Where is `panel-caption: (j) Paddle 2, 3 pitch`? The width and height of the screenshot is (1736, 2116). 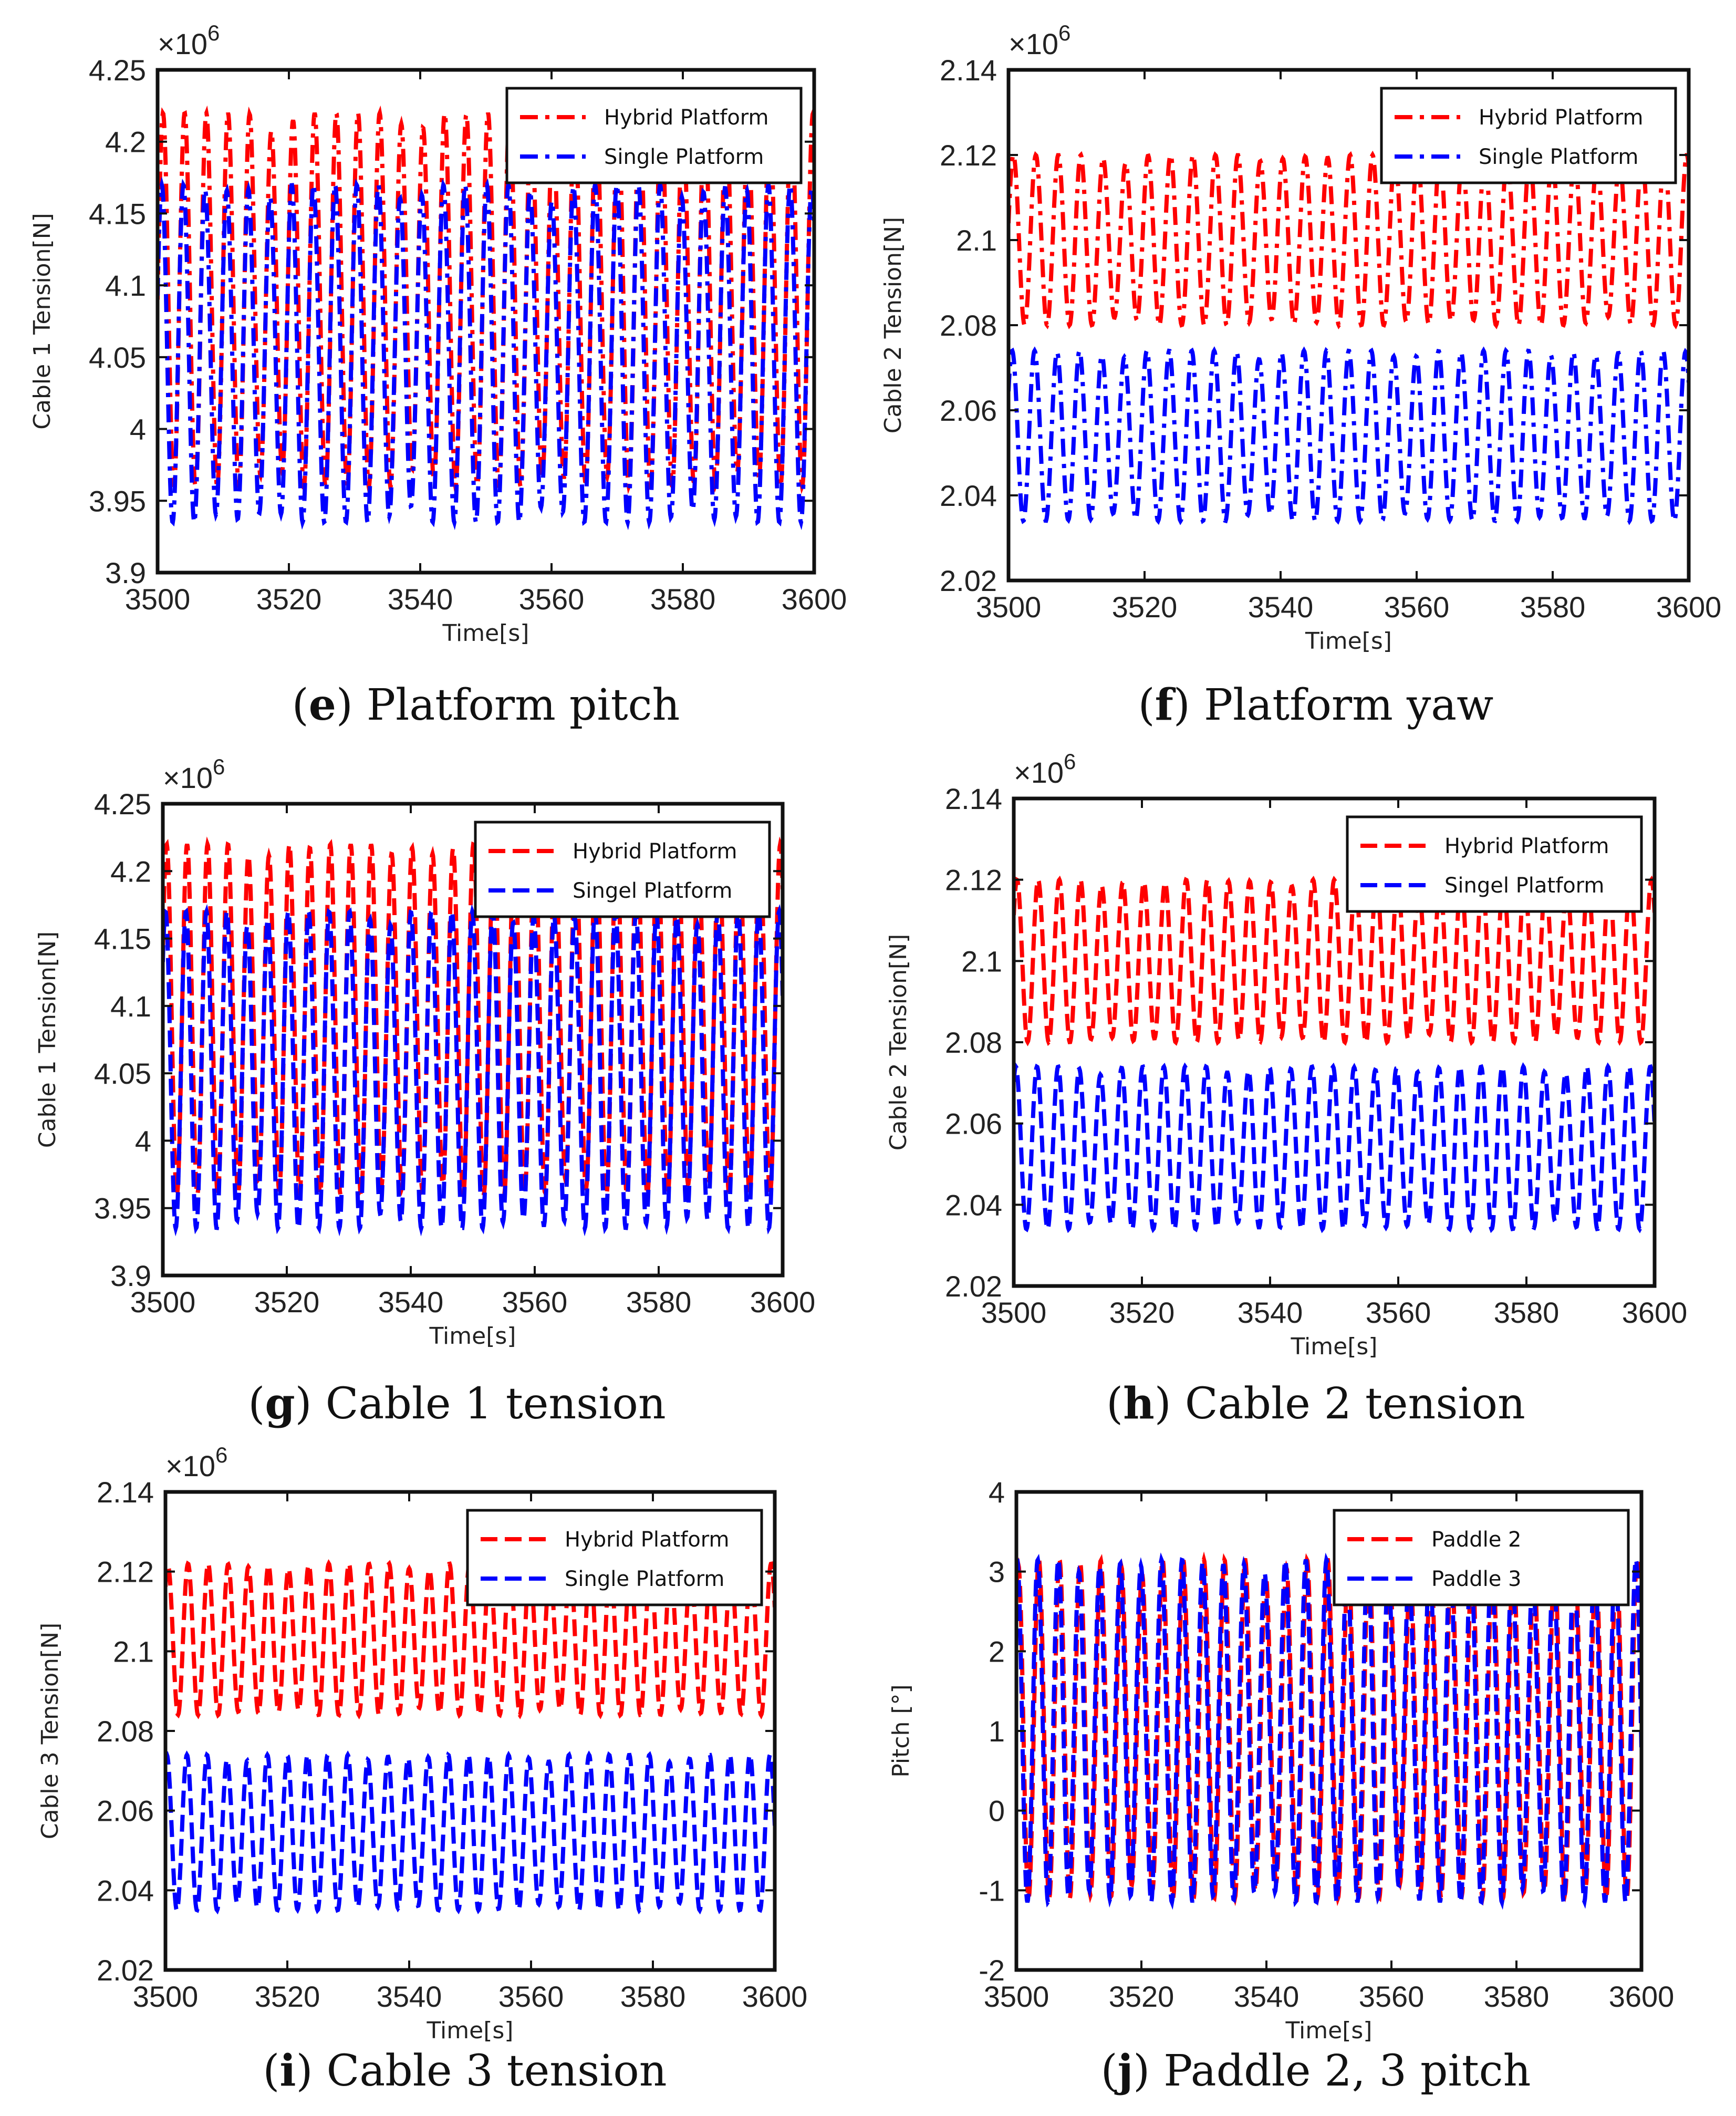 panel-caption: (j) Paddle 2, 3 pitch is located at coordinates (1316, 2071).